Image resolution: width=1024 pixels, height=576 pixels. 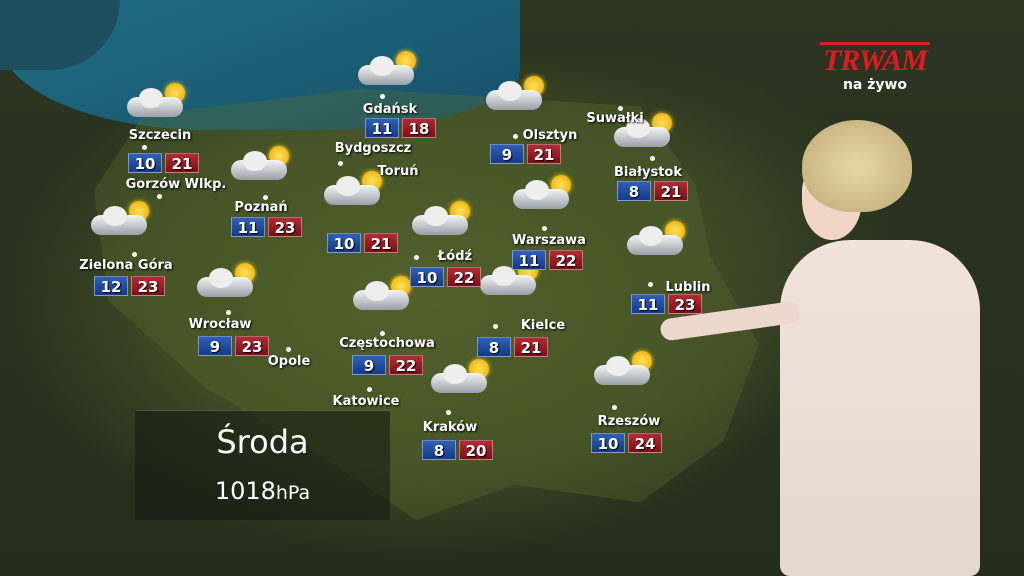 I want to click on temperature-pair: 11 22, so click(x=547, y=260).